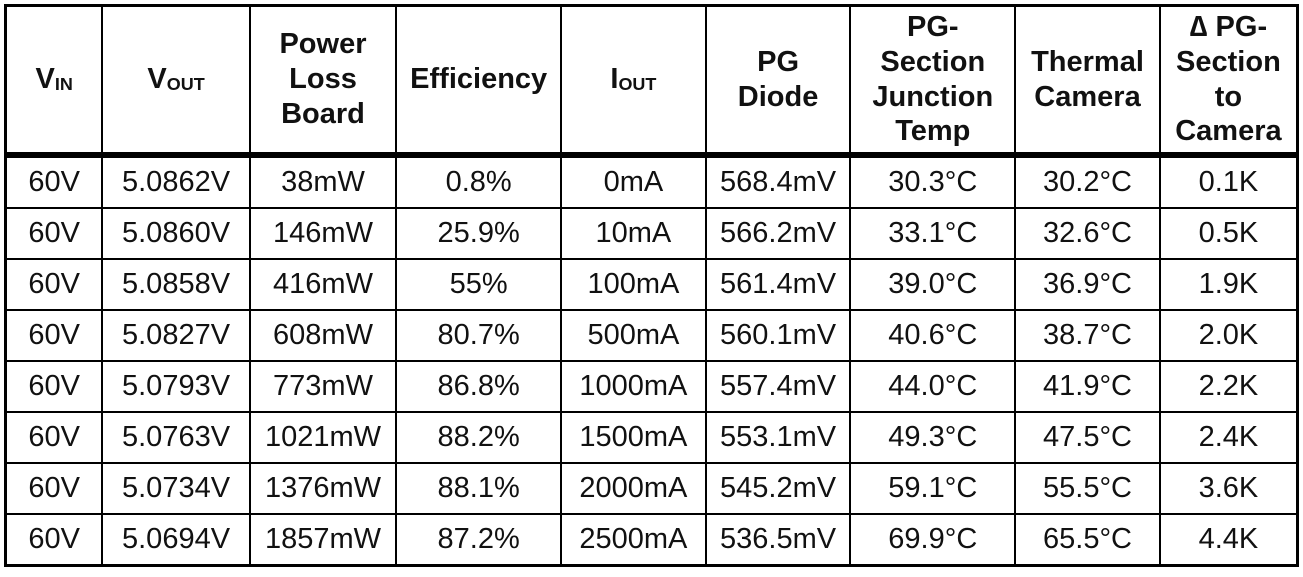  I want to click on column-header-efficiency: Efficiency, so click(479, 81).